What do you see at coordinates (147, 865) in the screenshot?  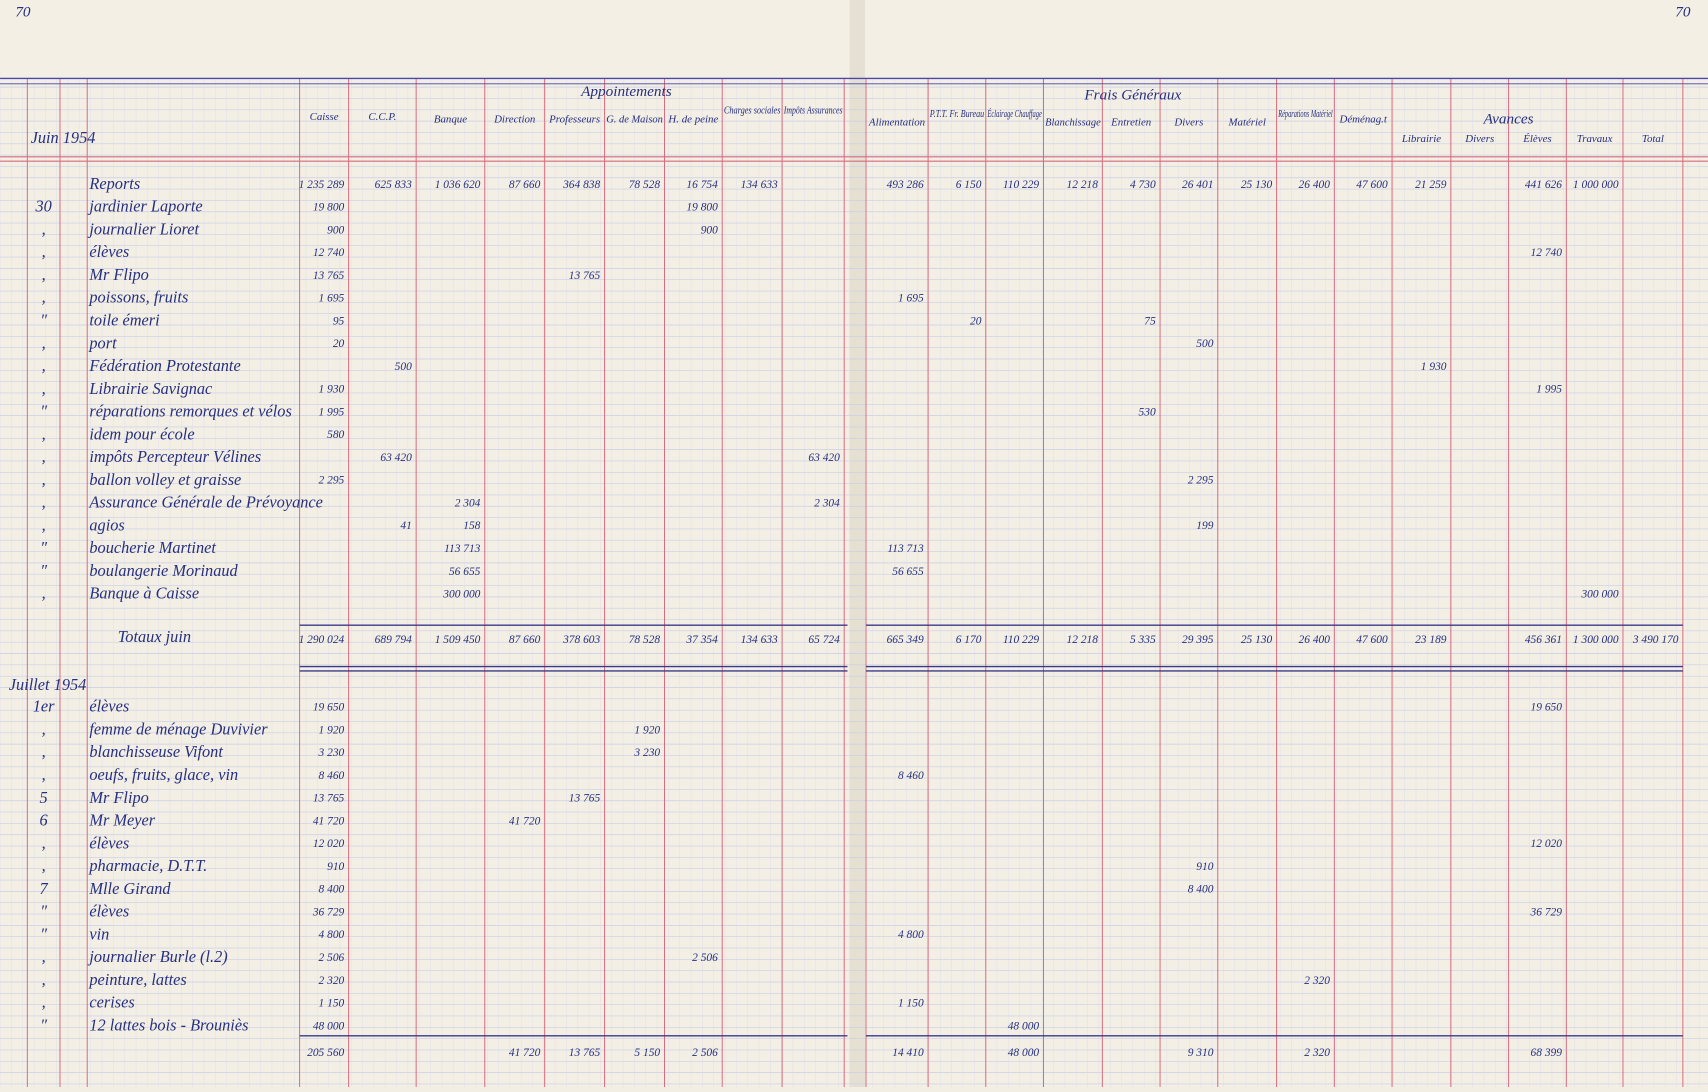 I see `entry-label: pharmacie, D.T.T.` at bounding box center [147, 865].